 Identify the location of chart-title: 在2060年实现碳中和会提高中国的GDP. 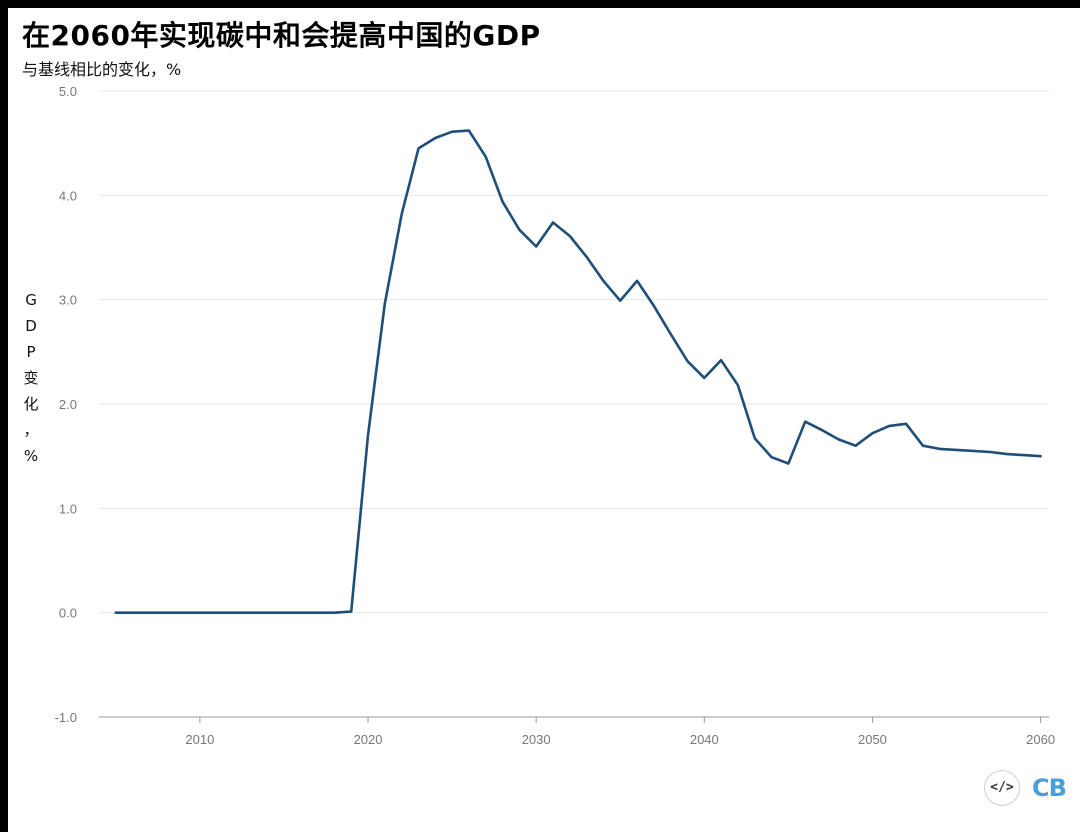
(281, 35).